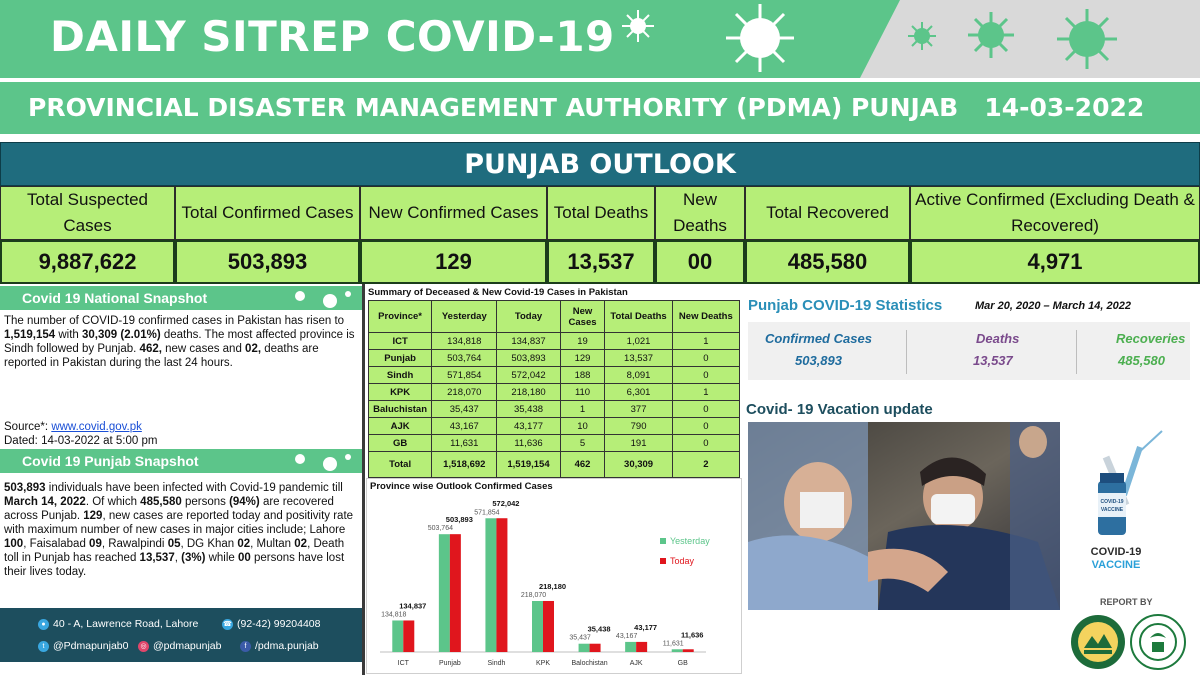 The width and height of the screenshot is (1200, 675). I want to click on outlook-value-cell: 503,893, so click(267, 262).